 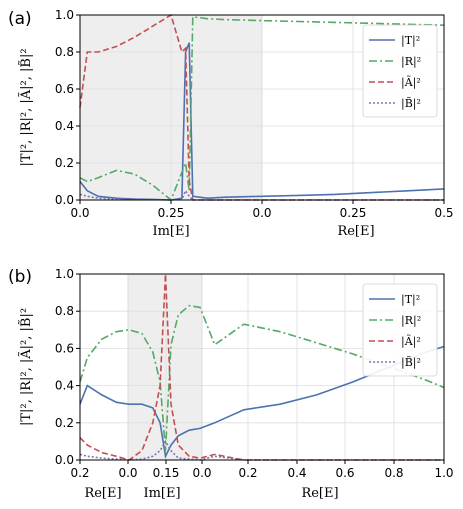 What do you see at coordinates (20, 277) in the screenshot?
I see `panel-label: (b)` at bounding box center [20, 277].